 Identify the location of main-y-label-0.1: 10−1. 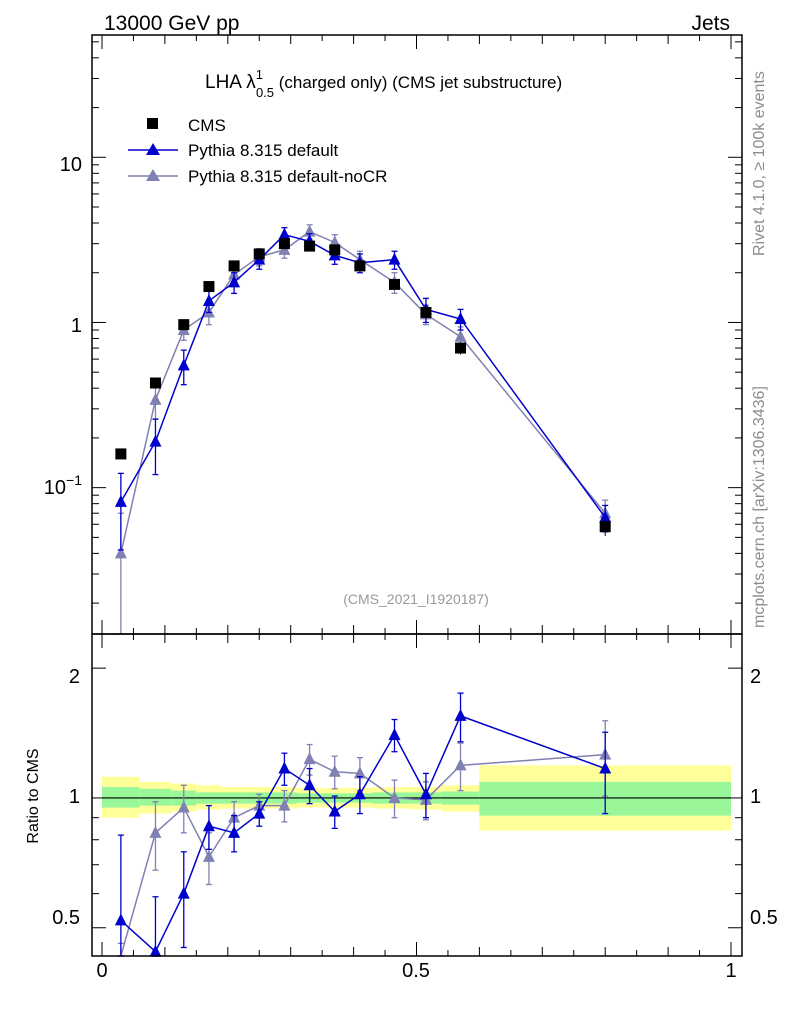
(63, 485).